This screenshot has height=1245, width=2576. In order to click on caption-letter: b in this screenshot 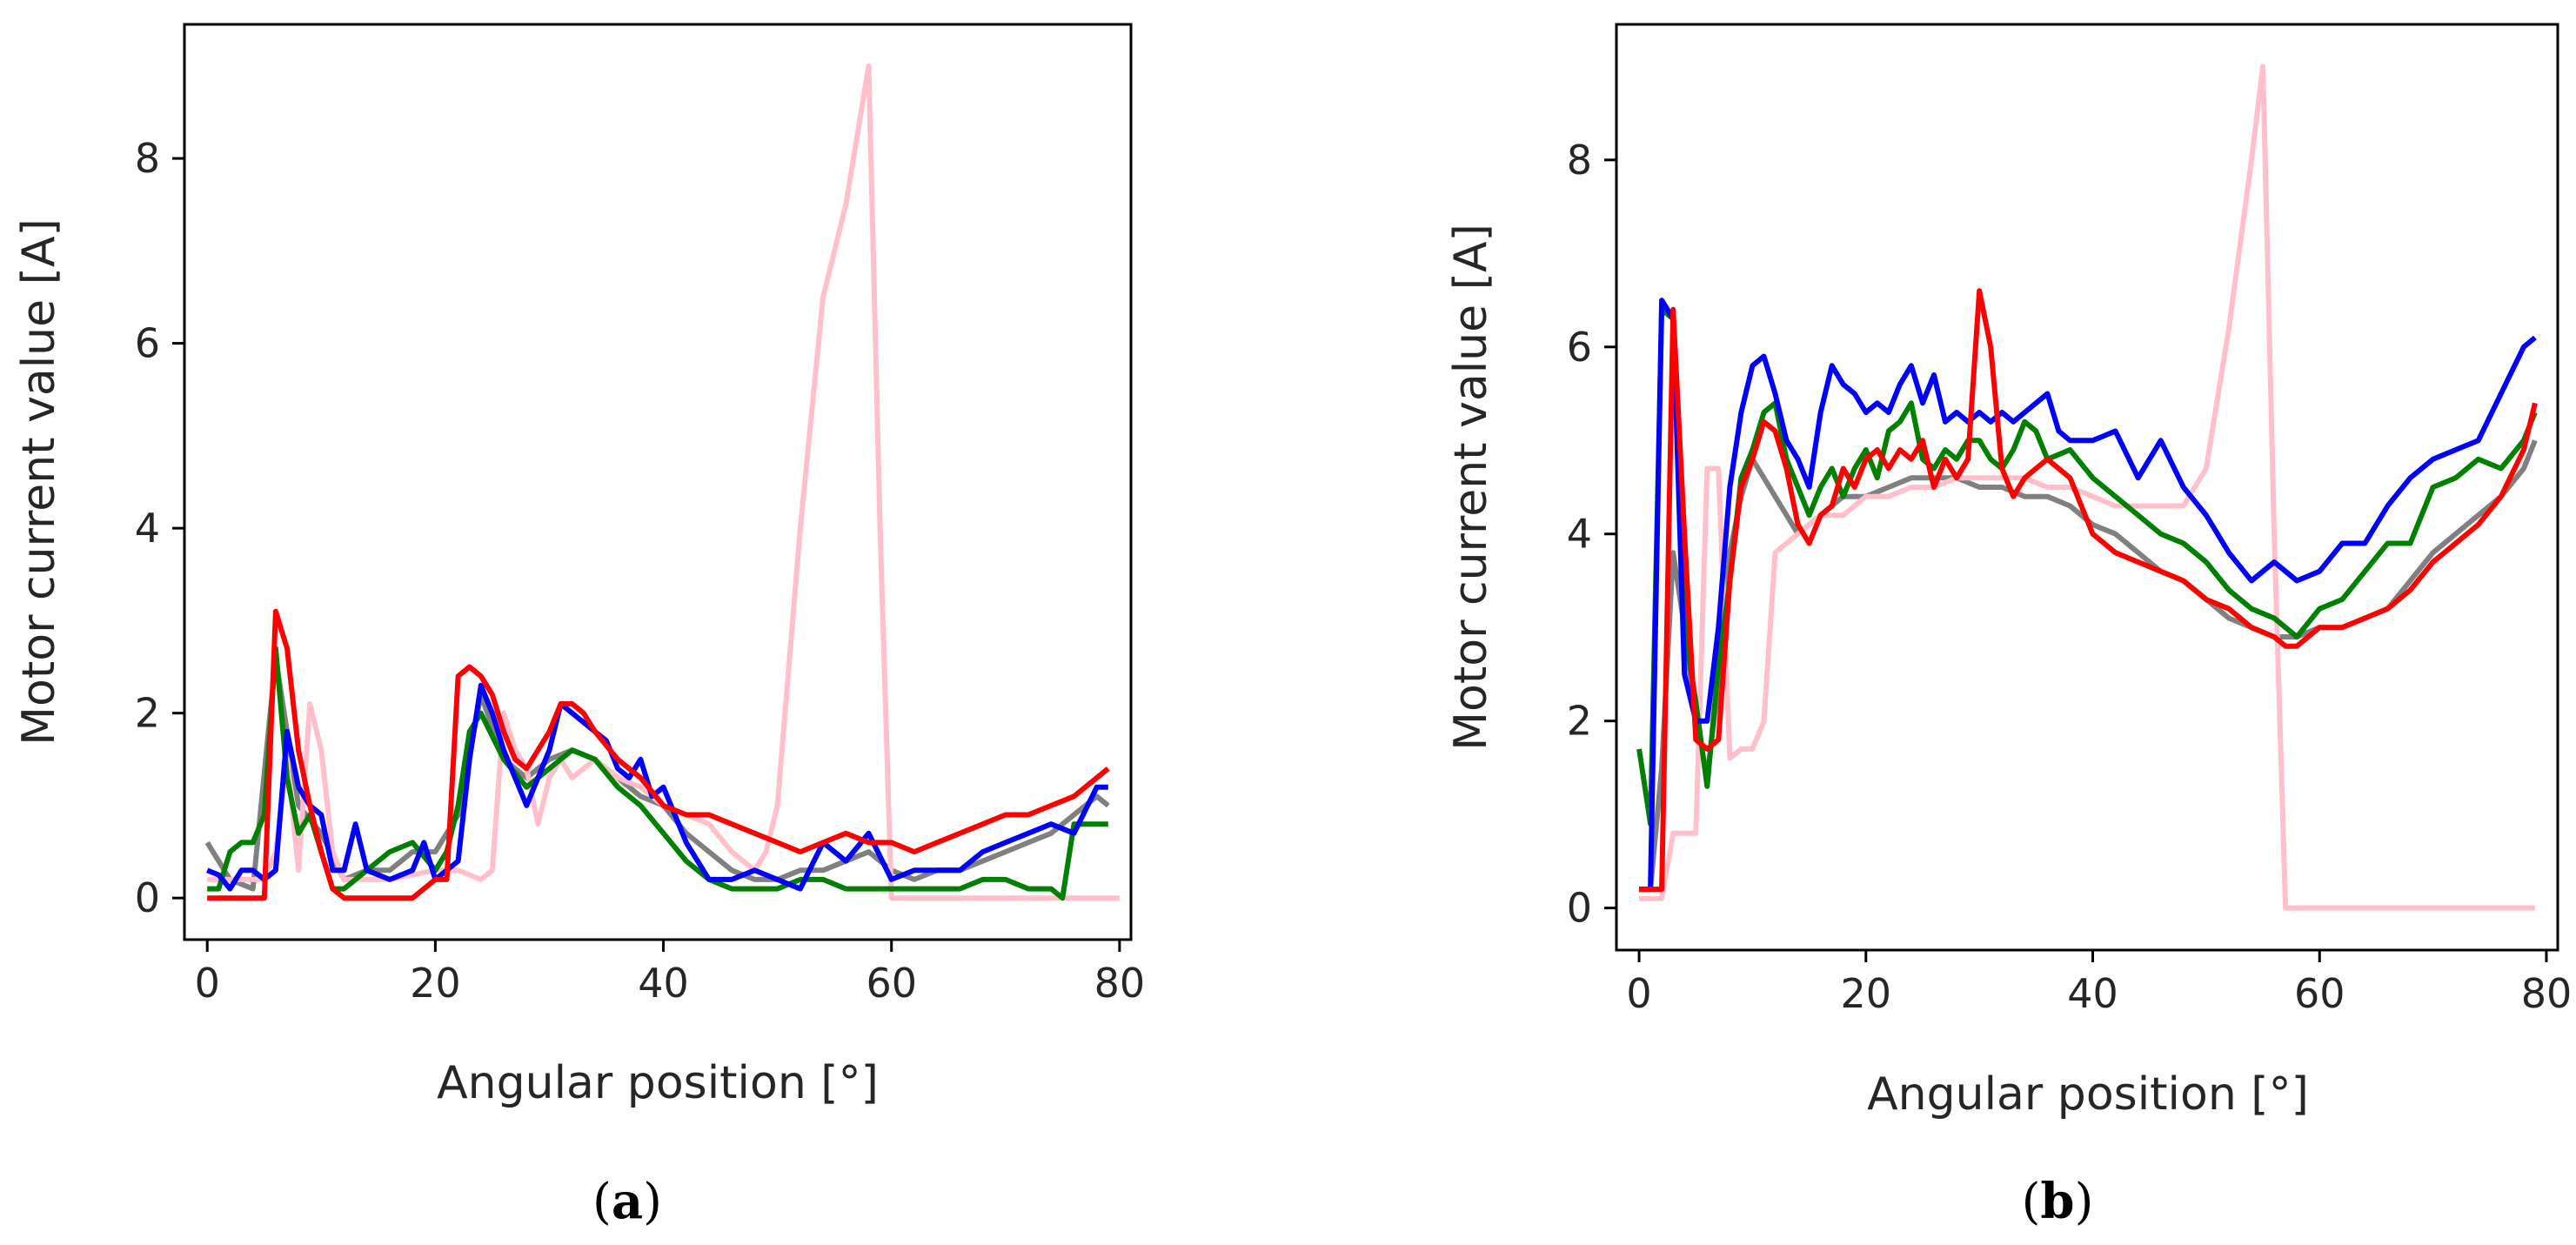, I will do `click(2057, 1201)`.